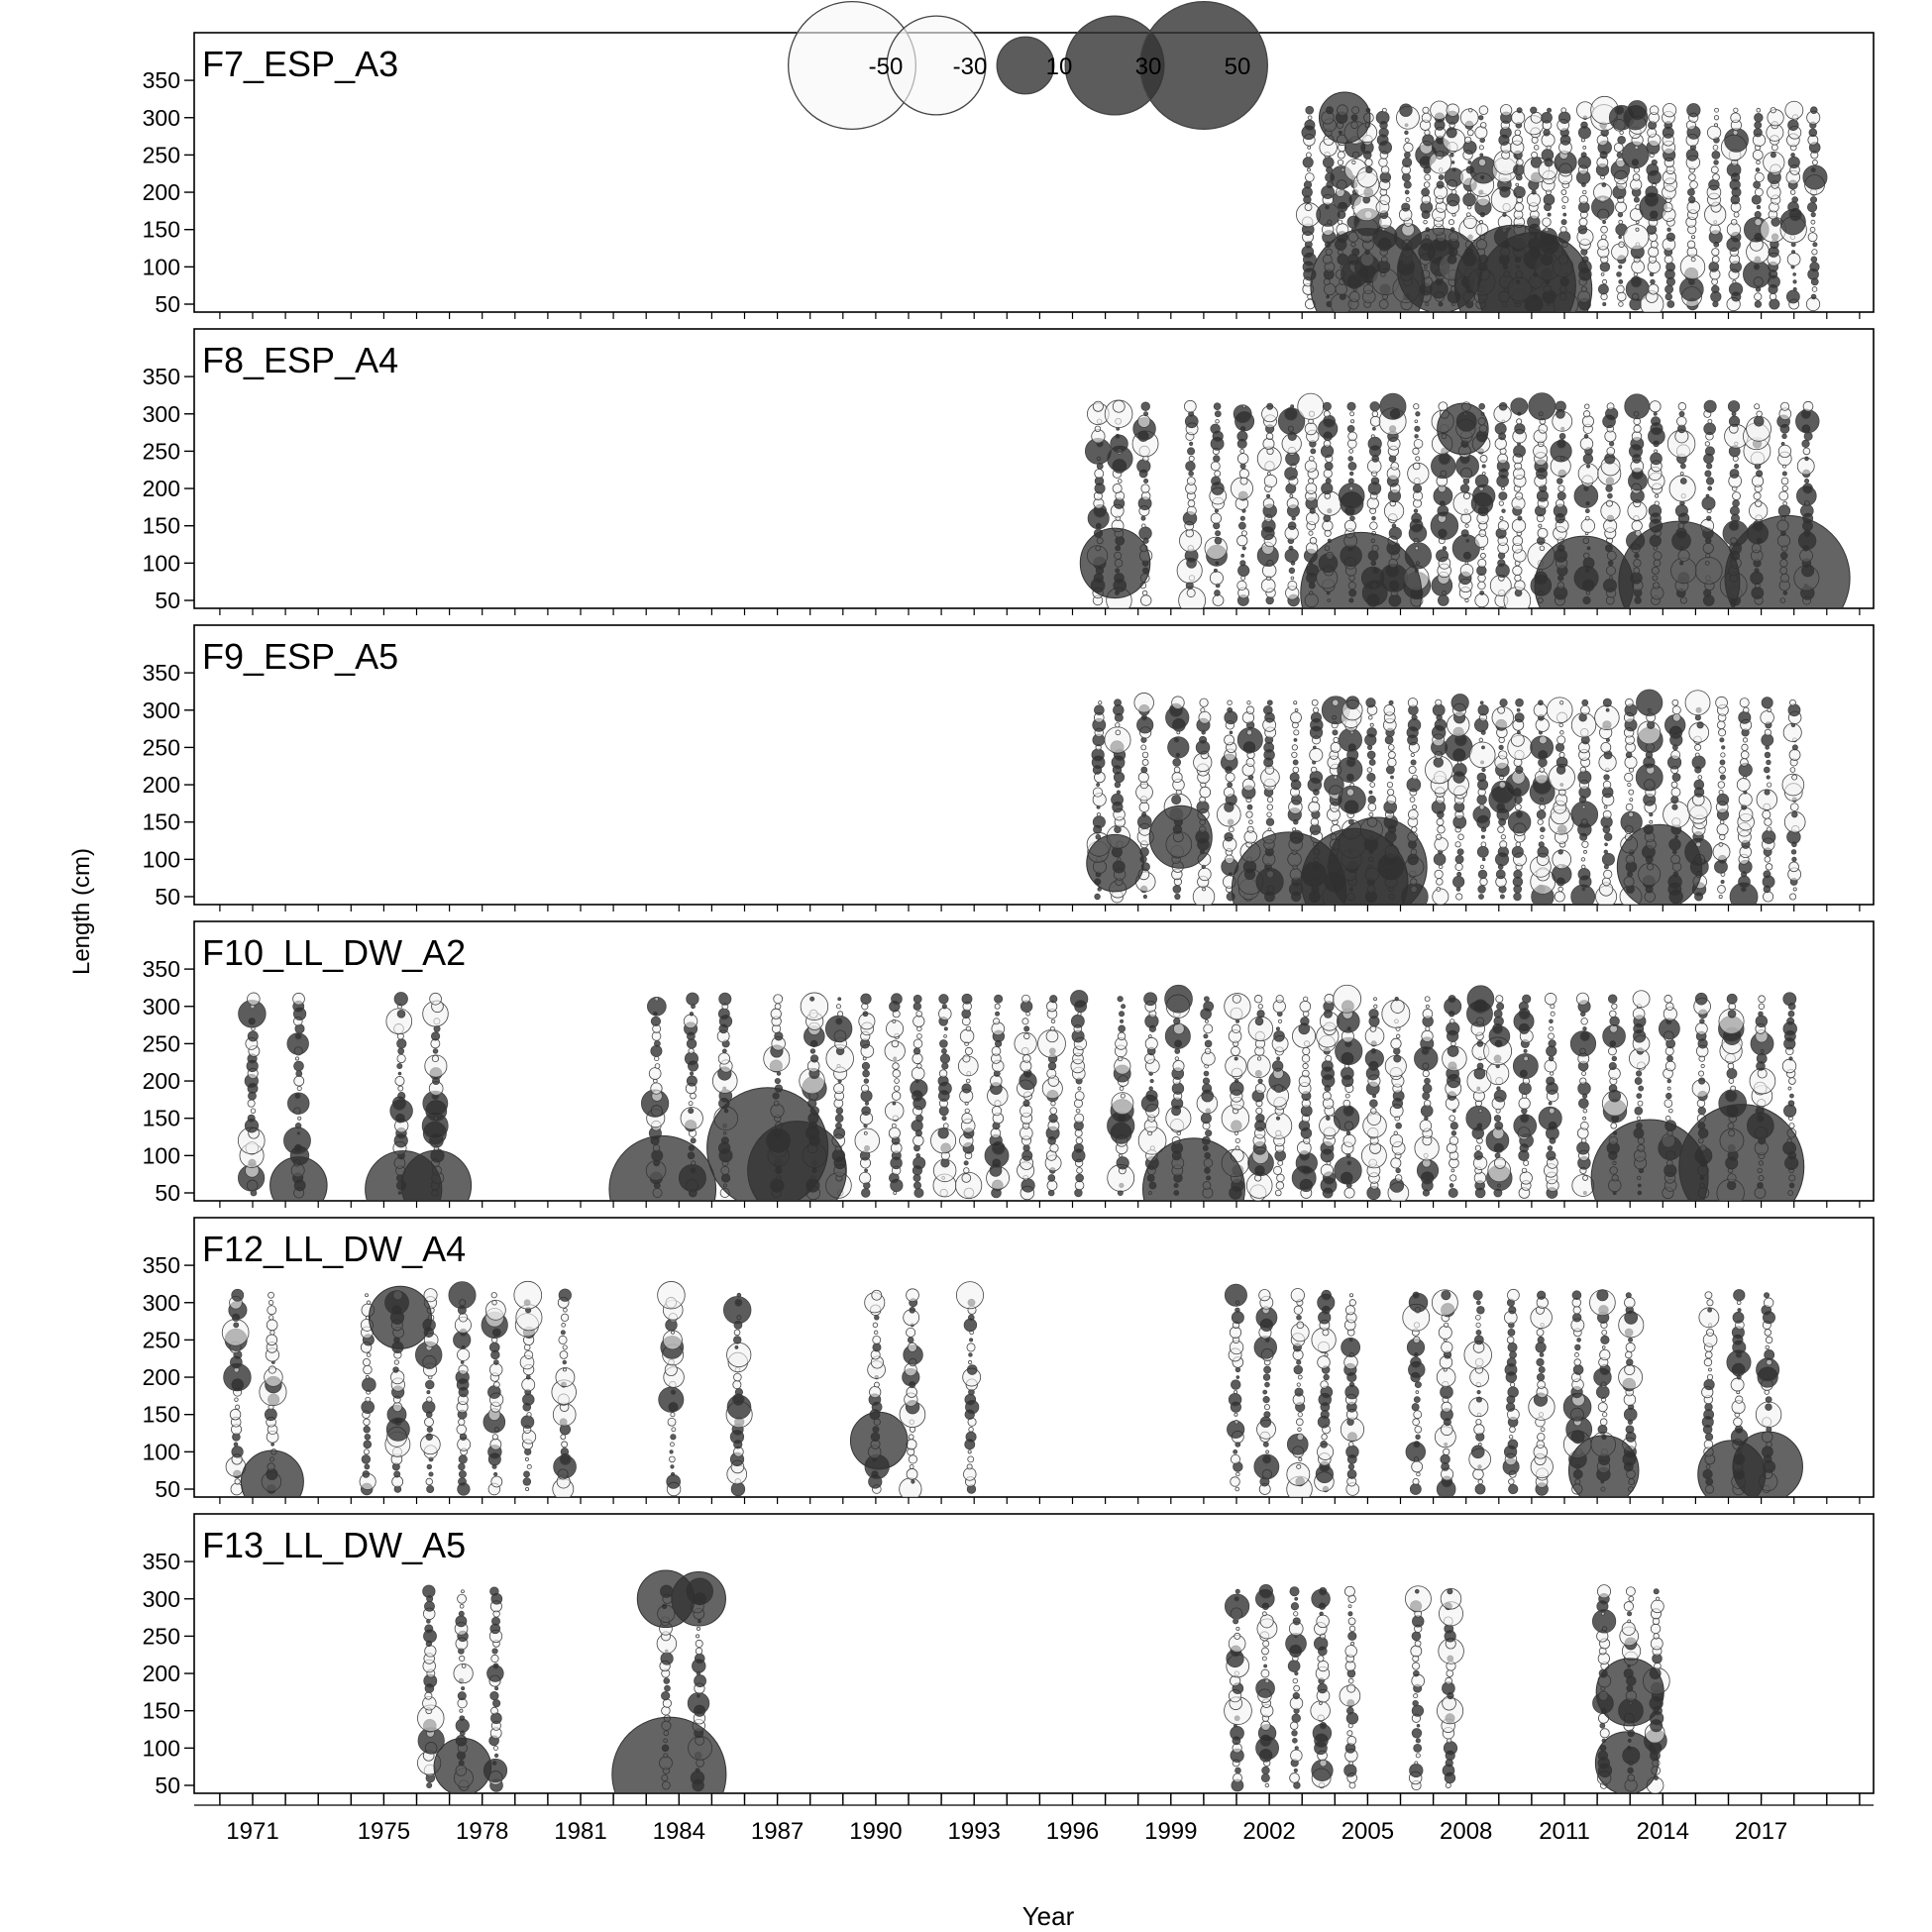 The height and width of the screenshot is (1932, 1932). I want to click on panel-frame, so click(1034, 765).